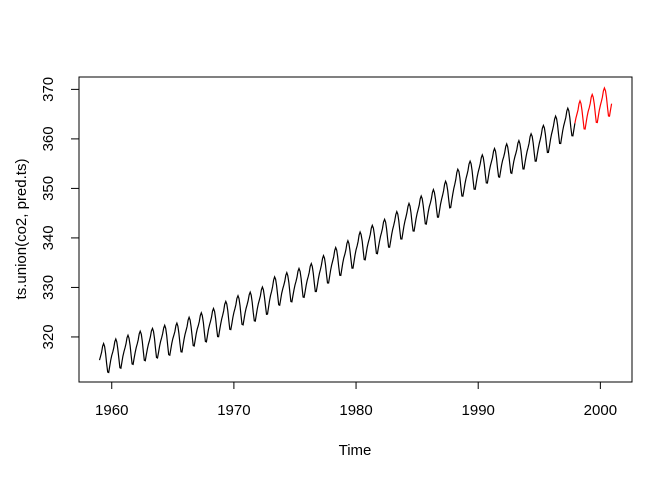 This screenshot has width=672, height=485. I want to click on y-axis-title: ts.union(co2, pred.ts), so click(21, 229).